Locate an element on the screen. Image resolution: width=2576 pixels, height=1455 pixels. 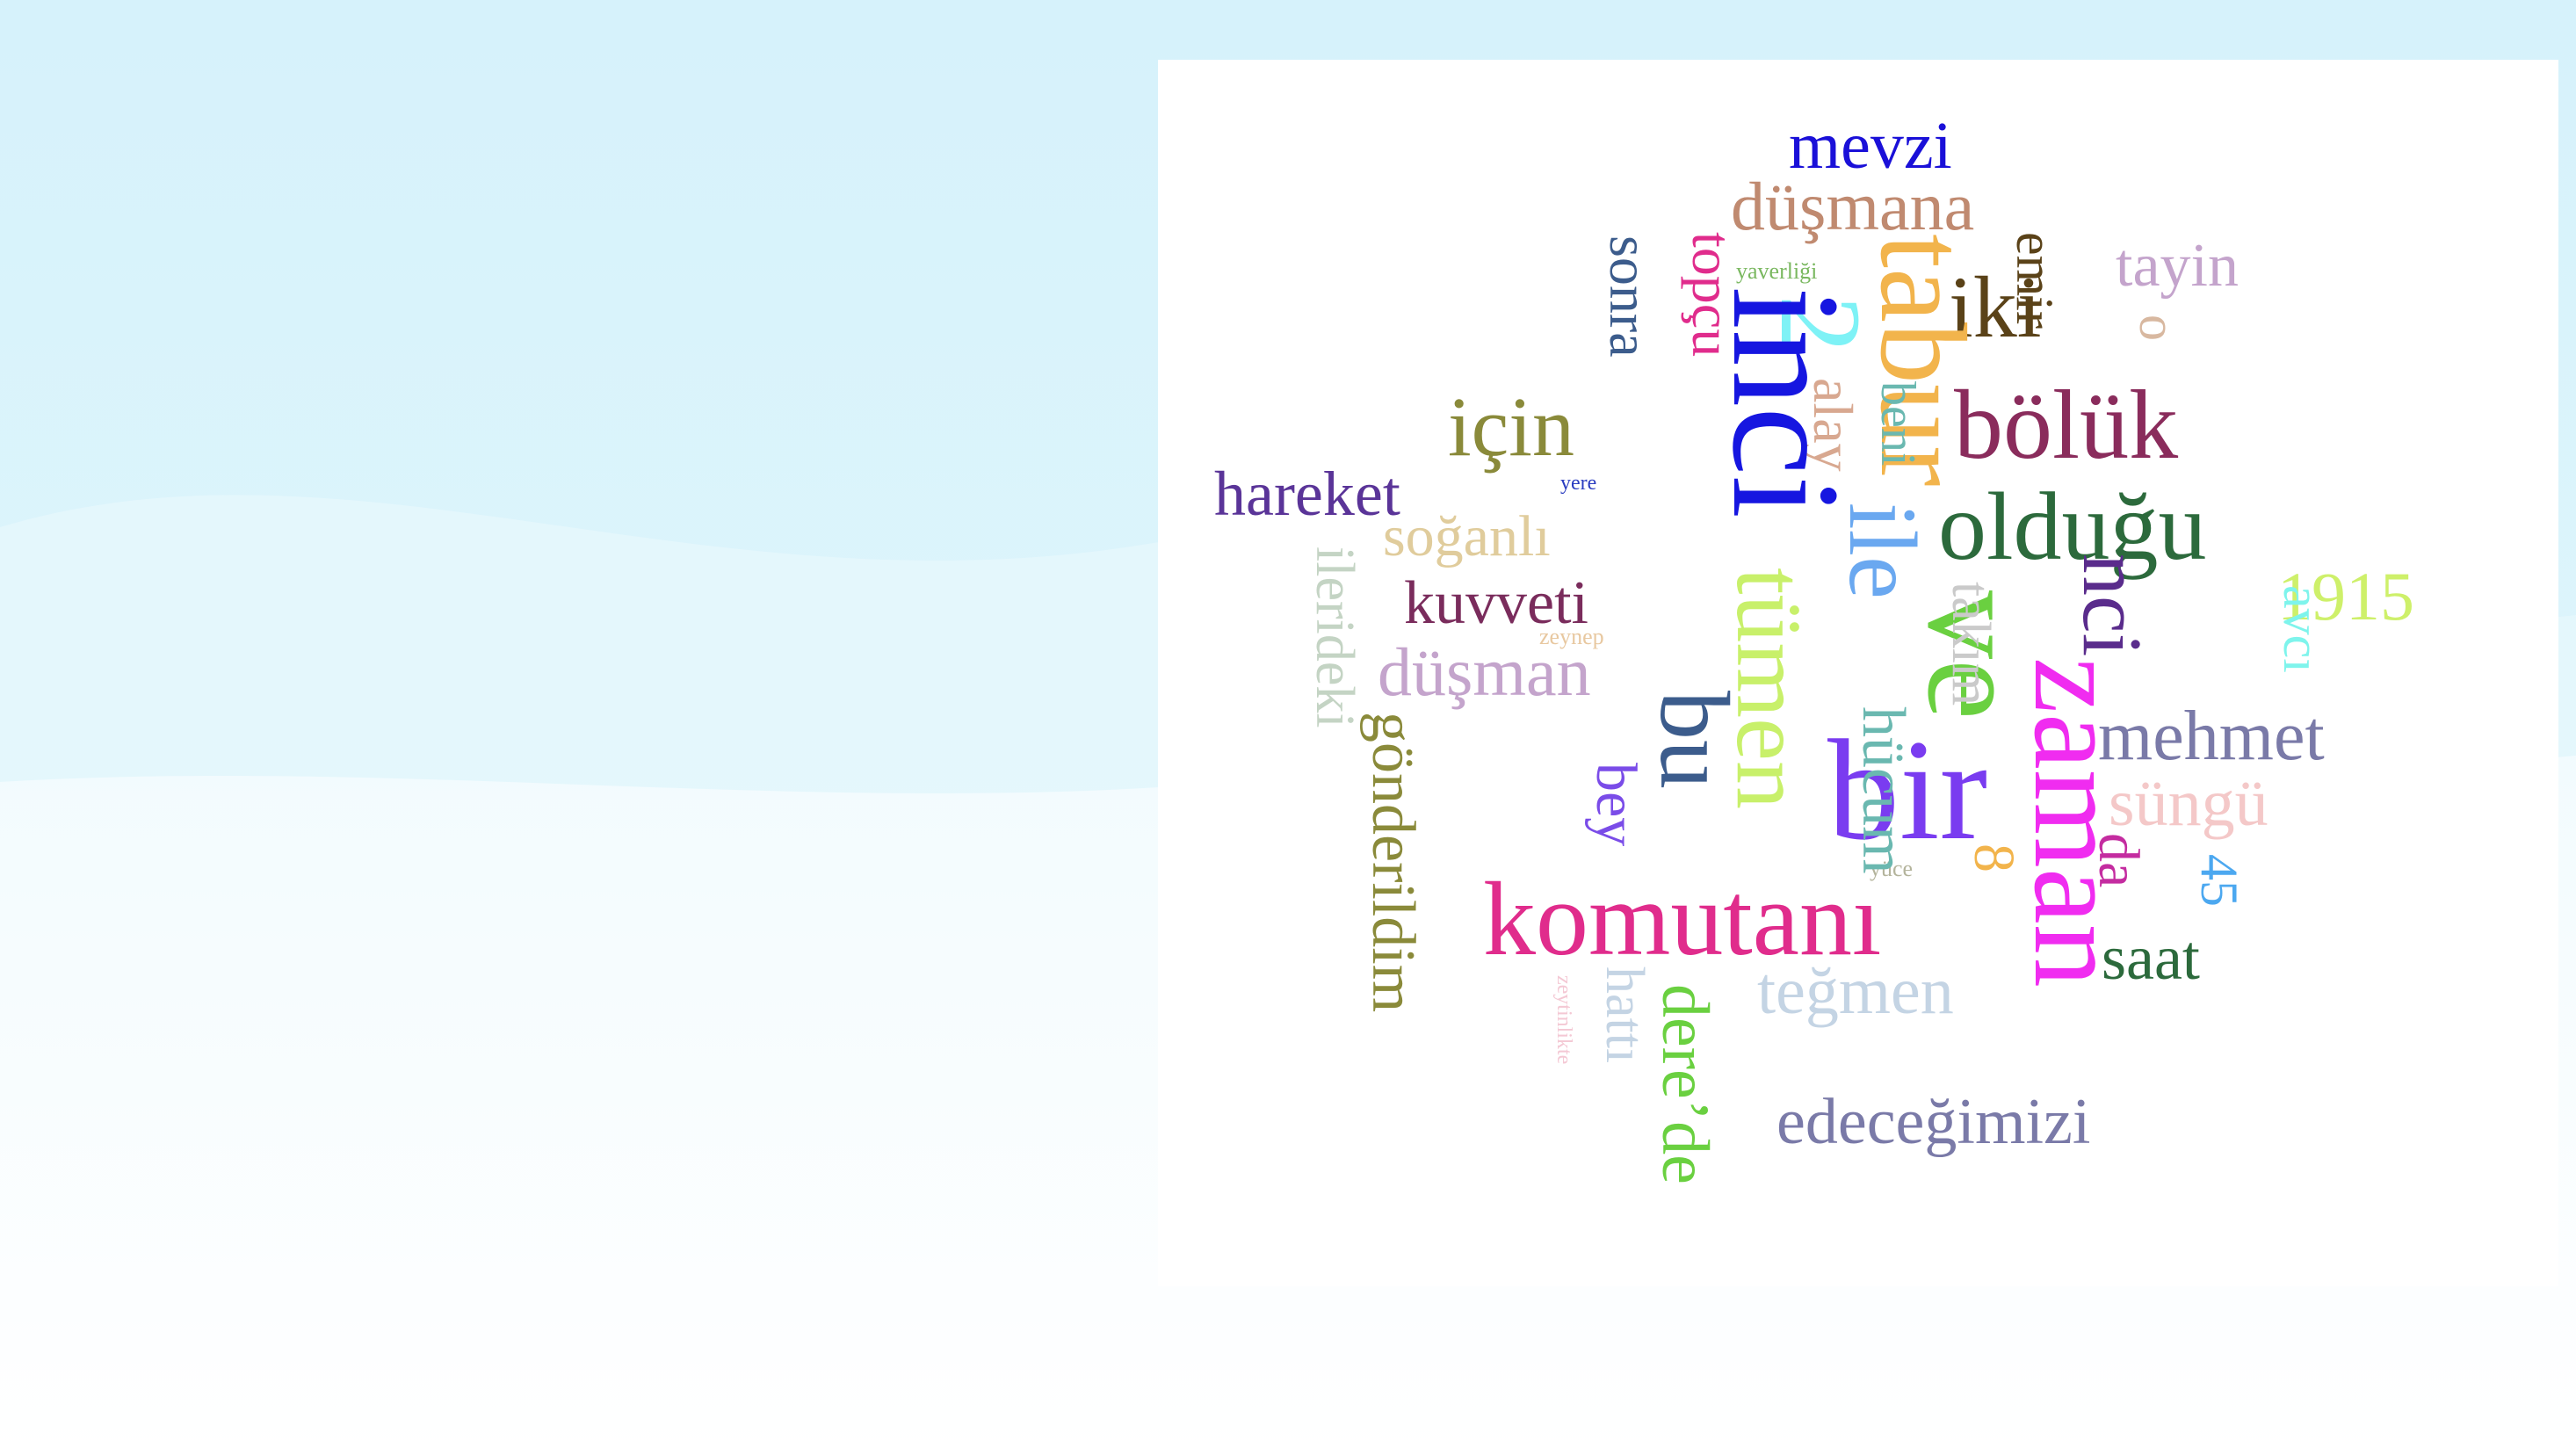
word-hucum: hücum is located at coordinates (1883, 790).